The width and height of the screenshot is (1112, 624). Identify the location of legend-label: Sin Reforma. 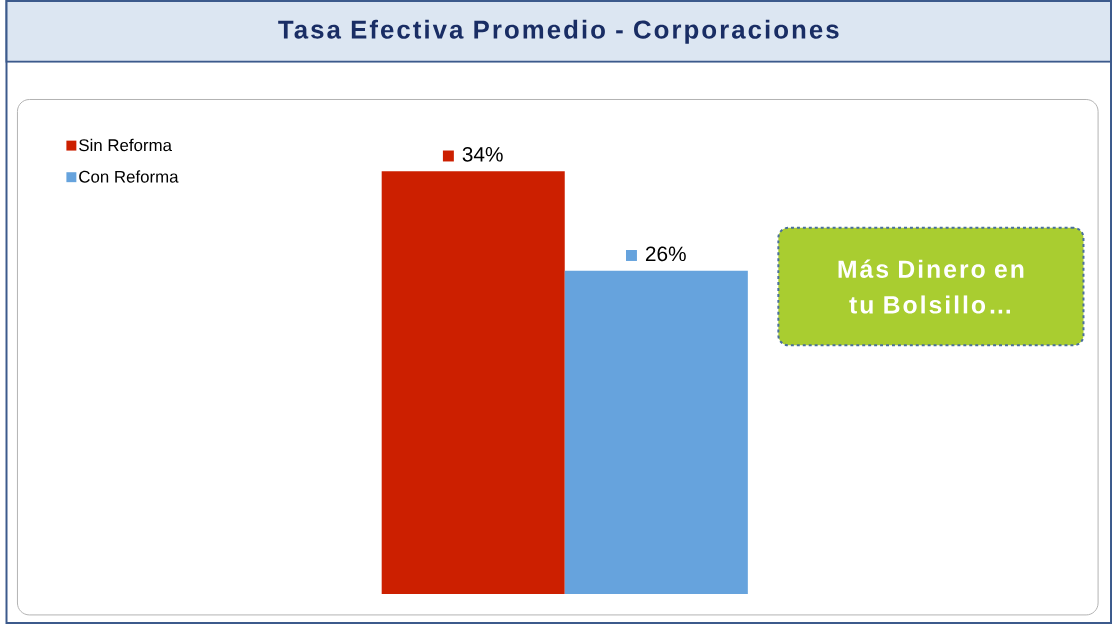
(125, 145).